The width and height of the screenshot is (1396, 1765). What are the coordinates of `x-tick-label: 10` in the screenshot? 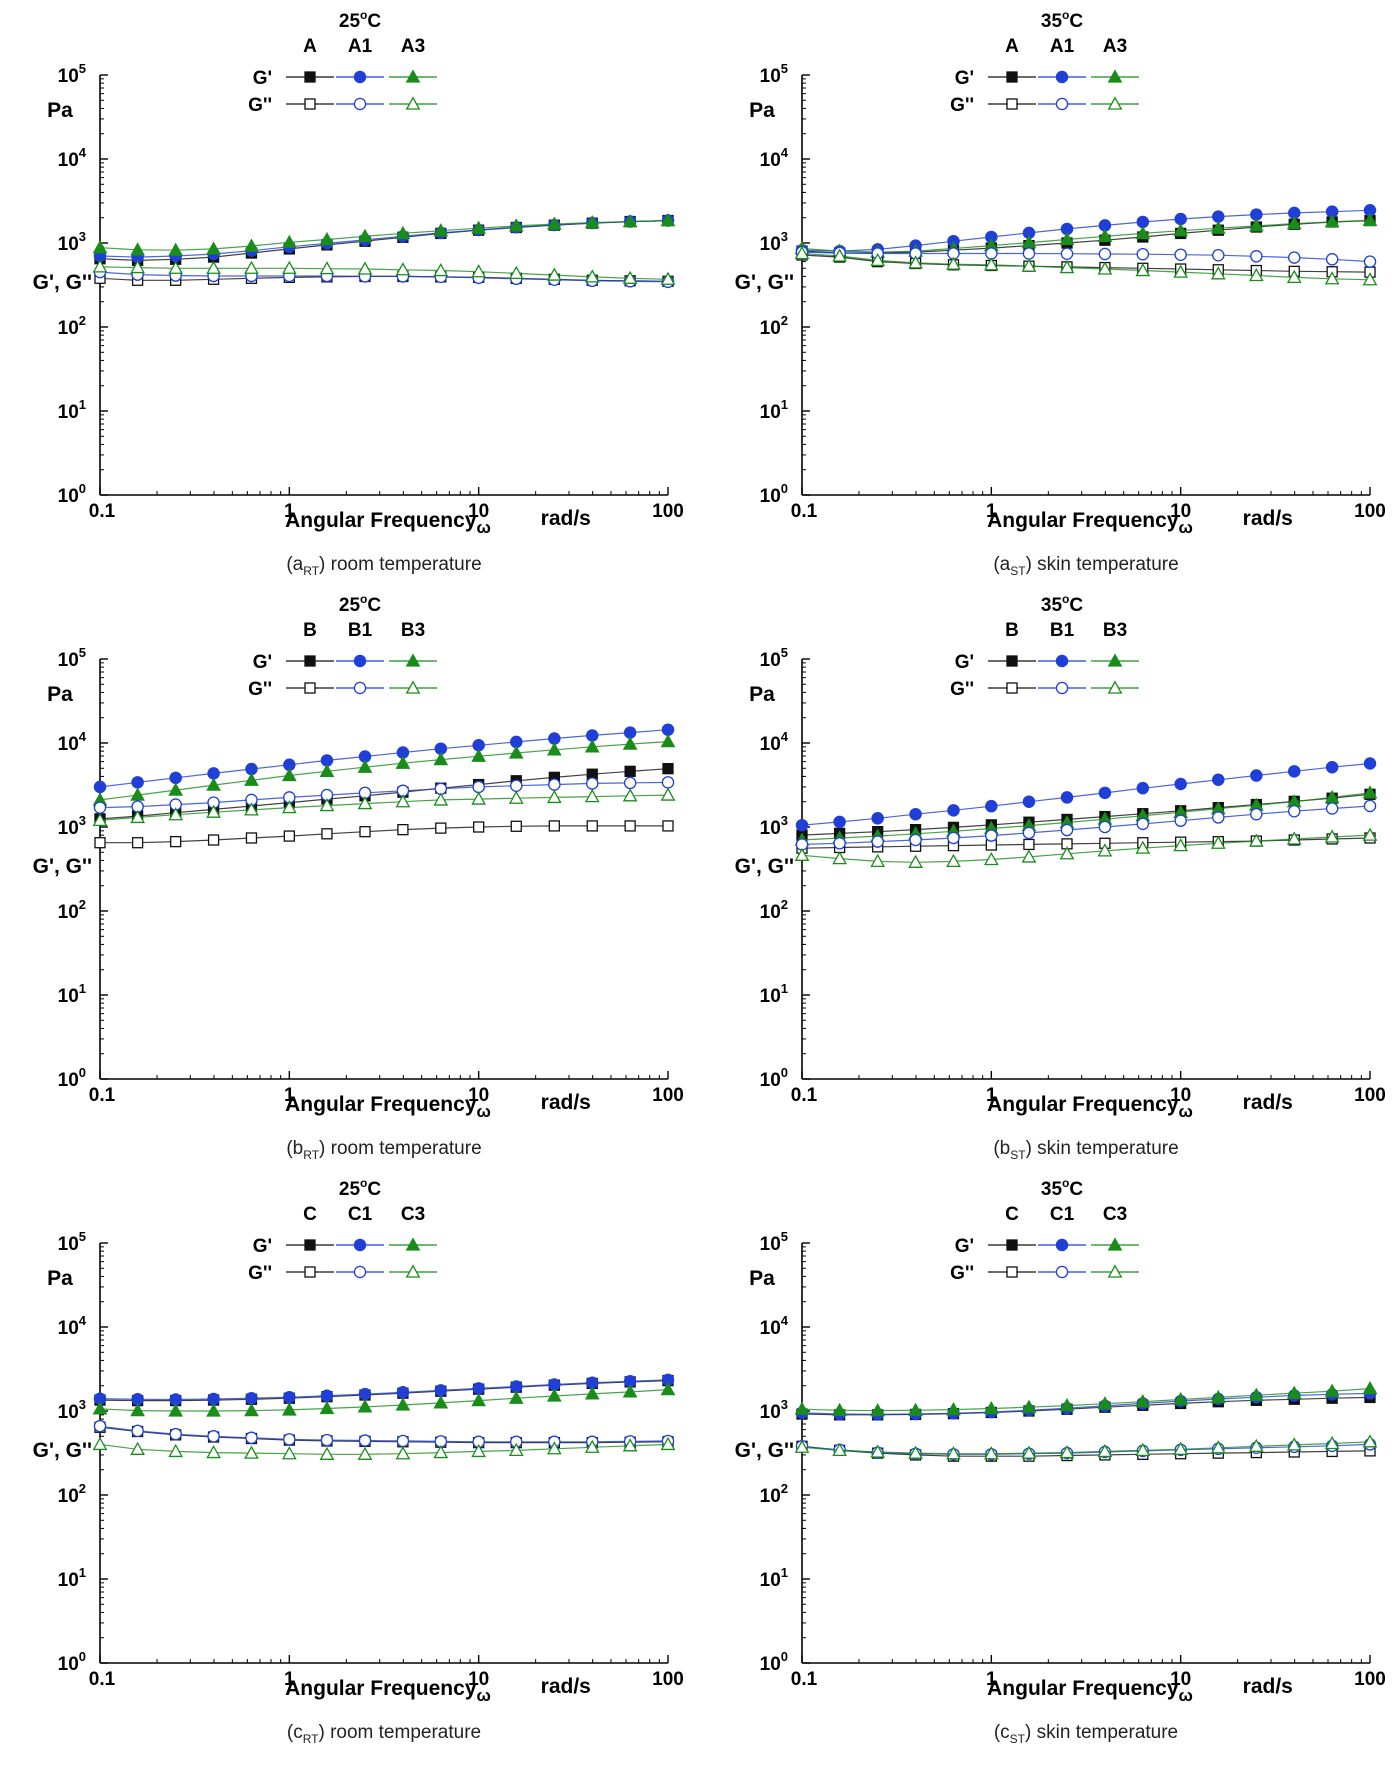 It's located at (1180, 1679).